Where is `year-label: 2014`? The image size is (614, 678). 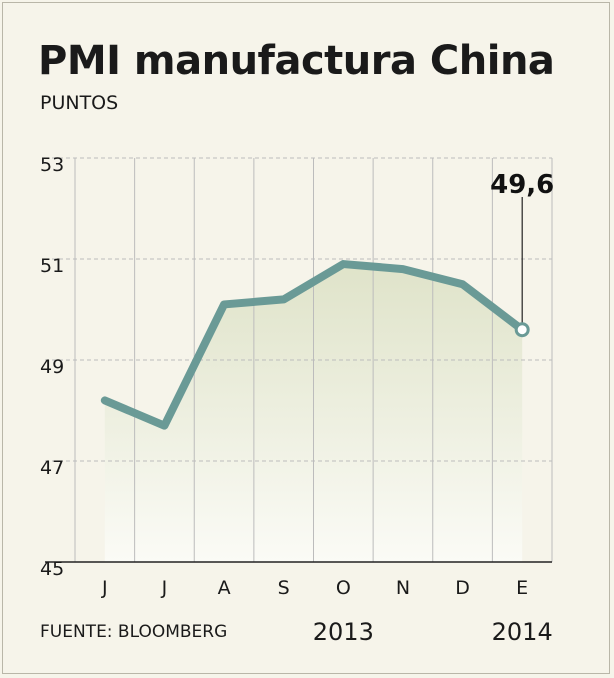
year-label: 2014 is located at coordinates (522, 632).